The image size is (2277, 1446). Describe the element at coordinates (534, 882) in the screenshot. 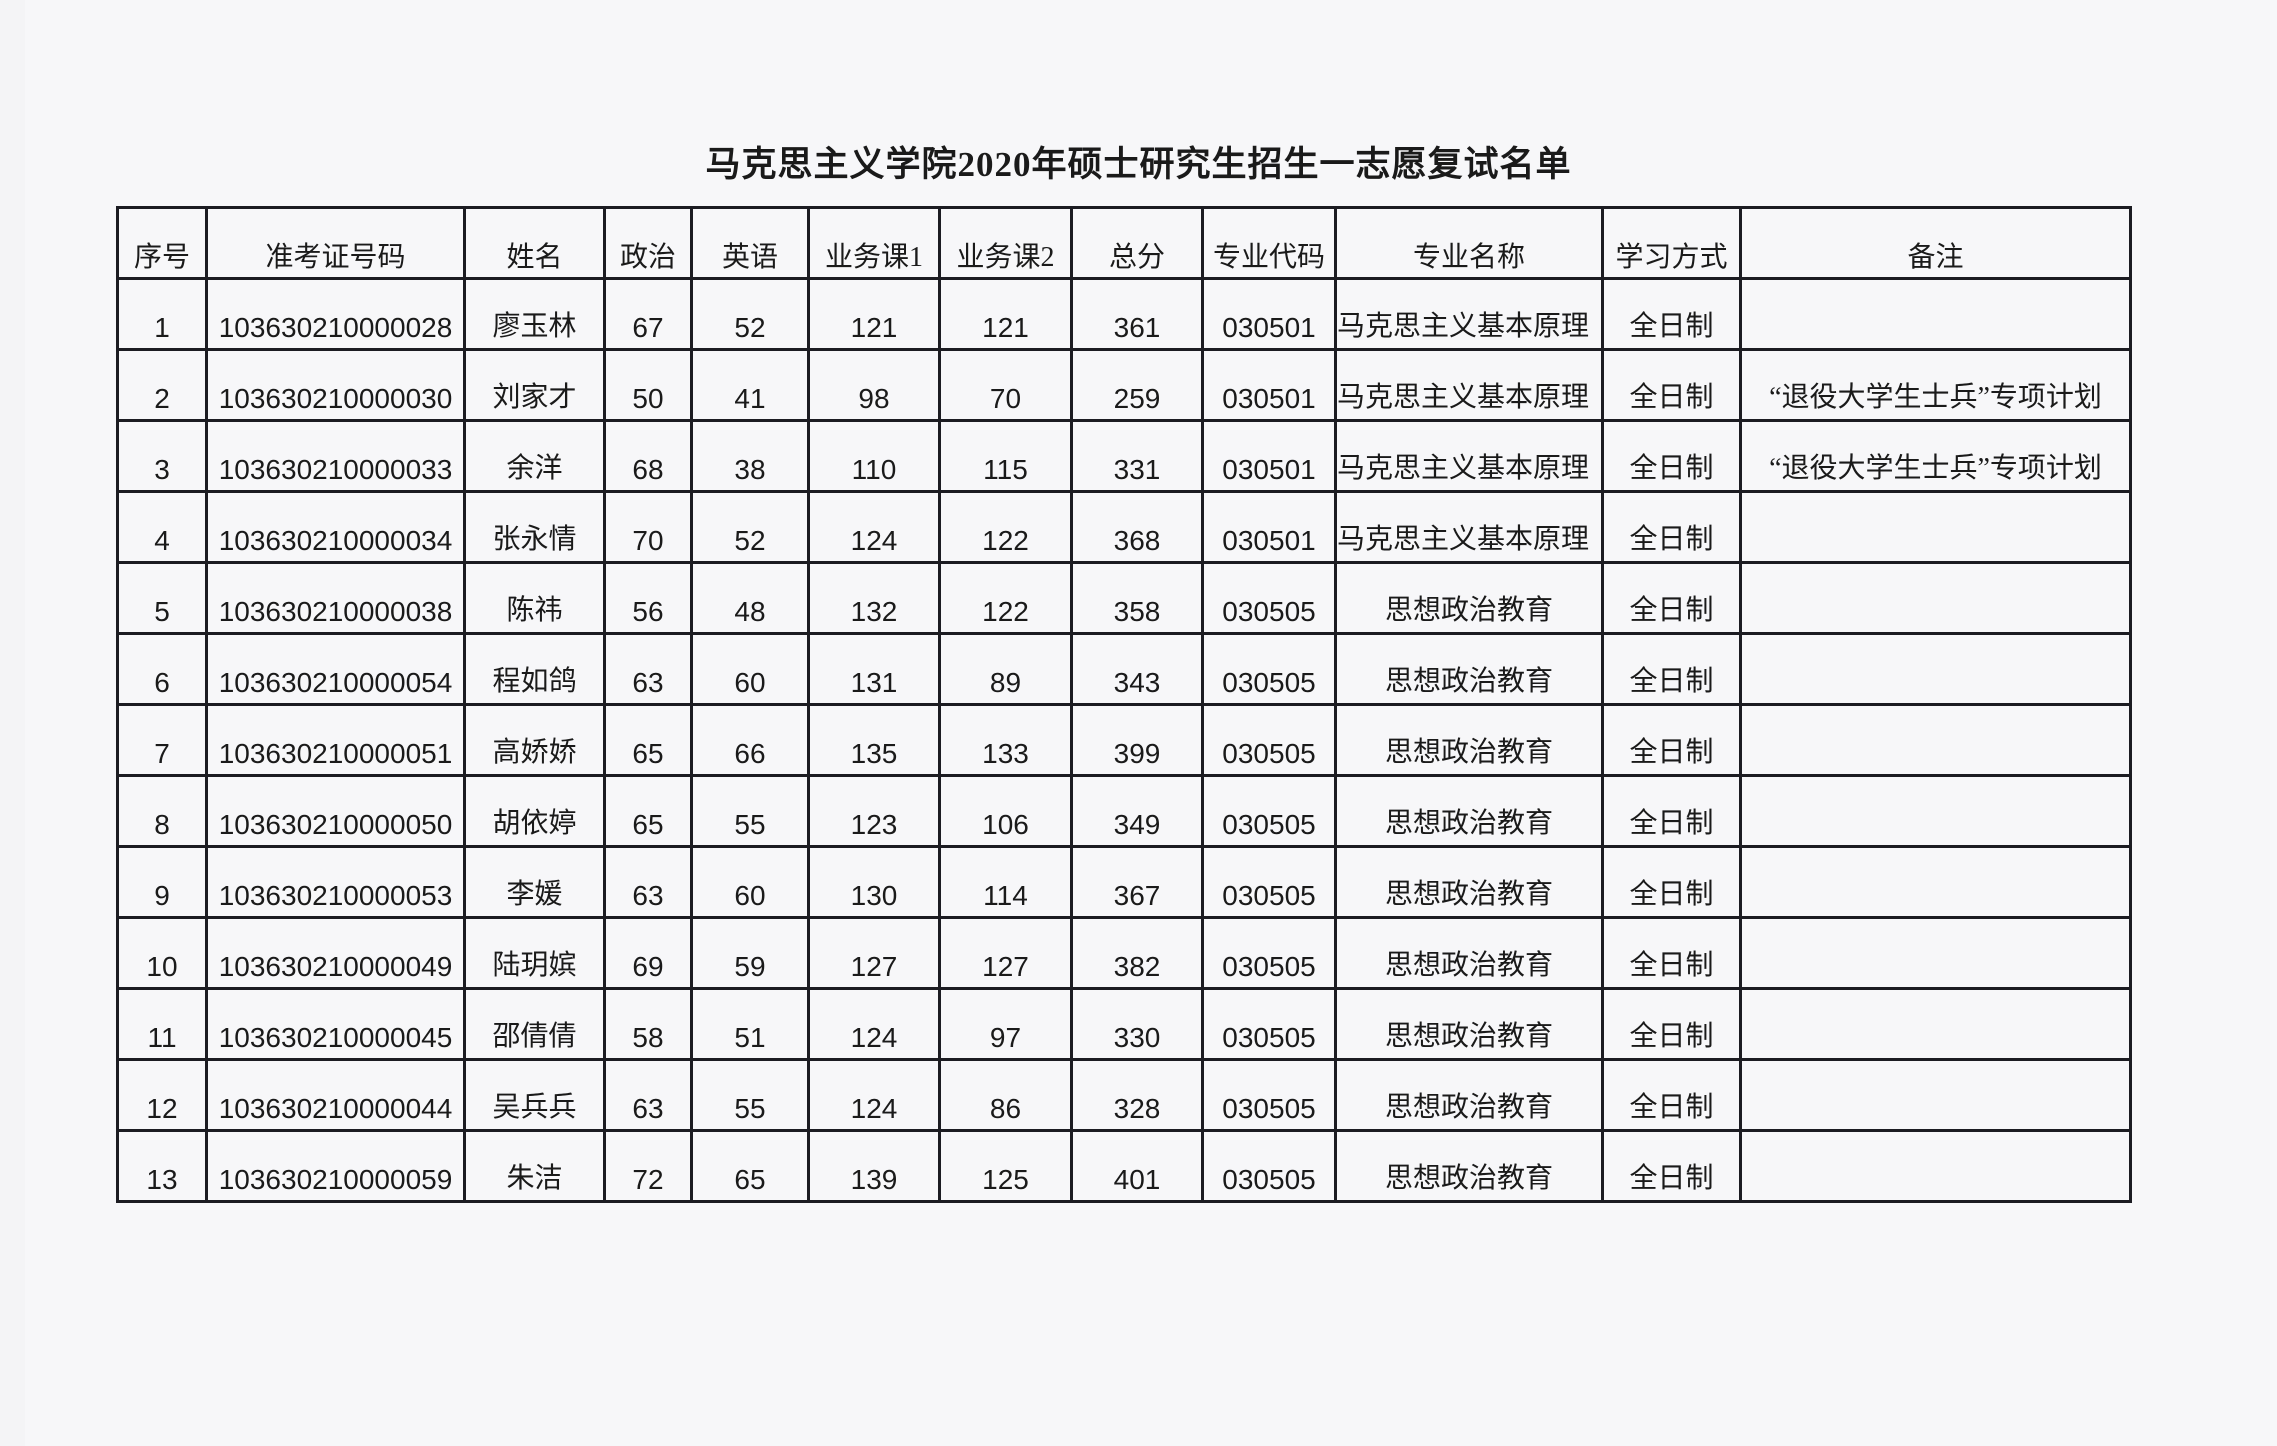

I see `candidate-name: 李媛` at that location.